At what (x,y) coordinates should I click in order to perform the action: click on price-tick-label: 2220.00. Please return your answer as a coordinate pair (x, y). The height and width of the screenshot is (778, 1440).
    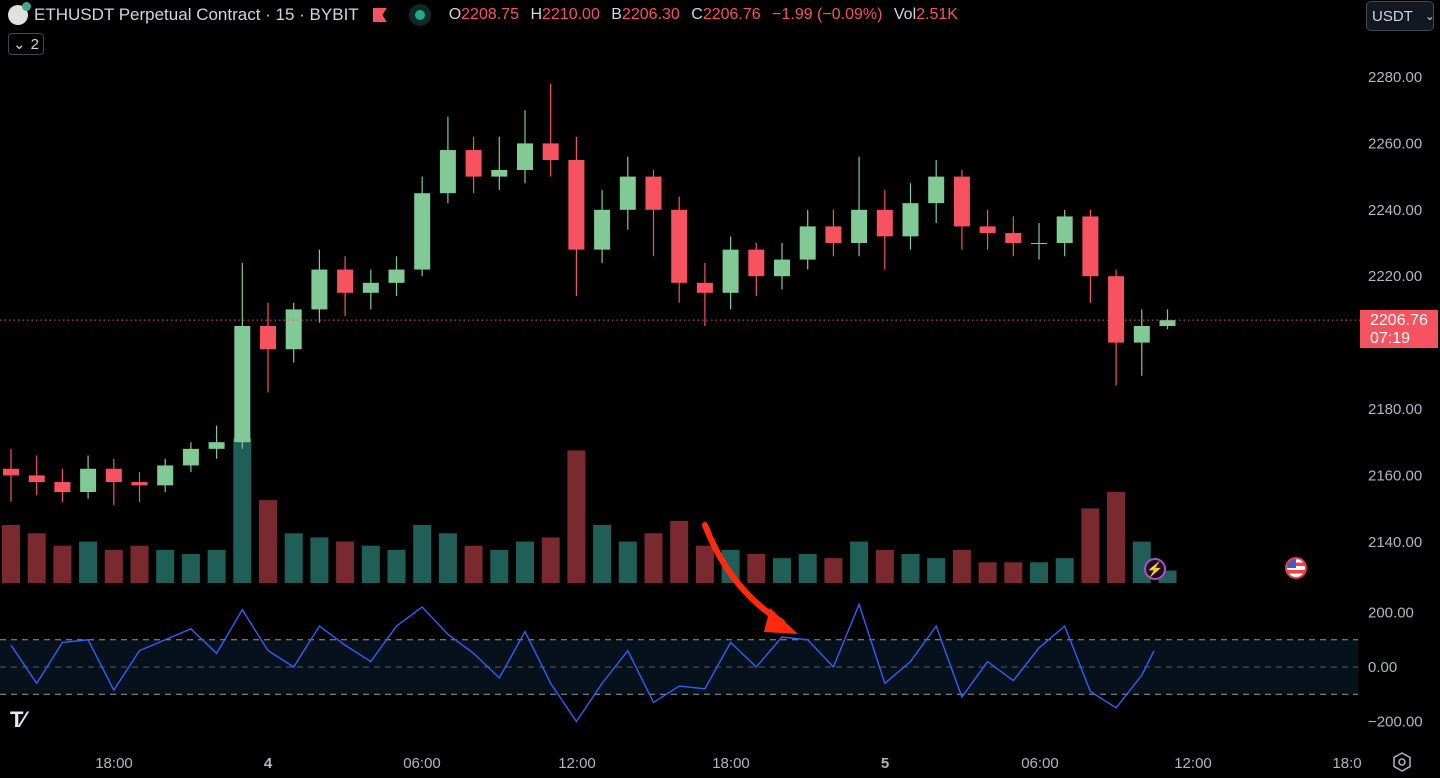
    Looking at the image, I should click on (1395, 276).